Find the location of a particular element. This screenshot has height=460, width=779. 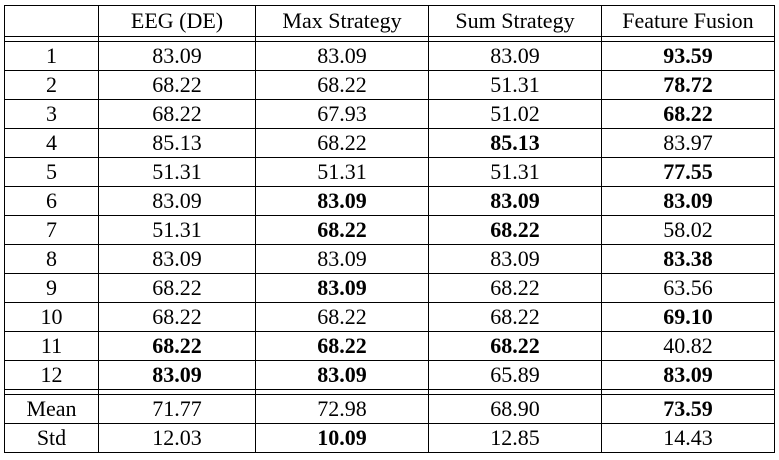

value-cell: 10.09 is located at coordinates (342, 438).